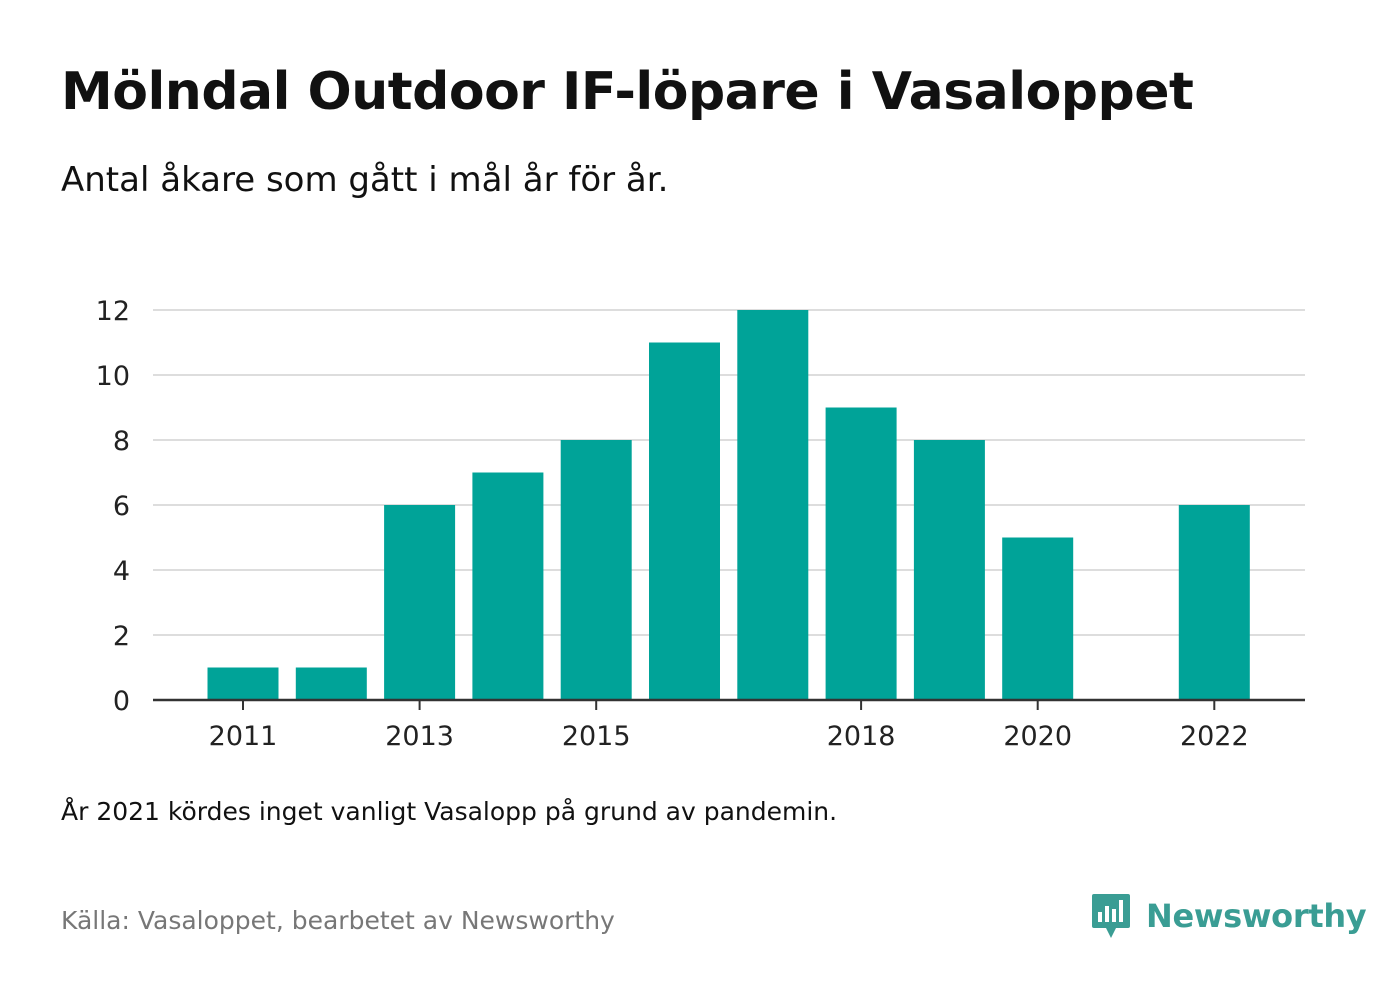  Describe the element at coordinates (596, 736) in the screenshot. I see `x-tick-label: 2015` at that location.